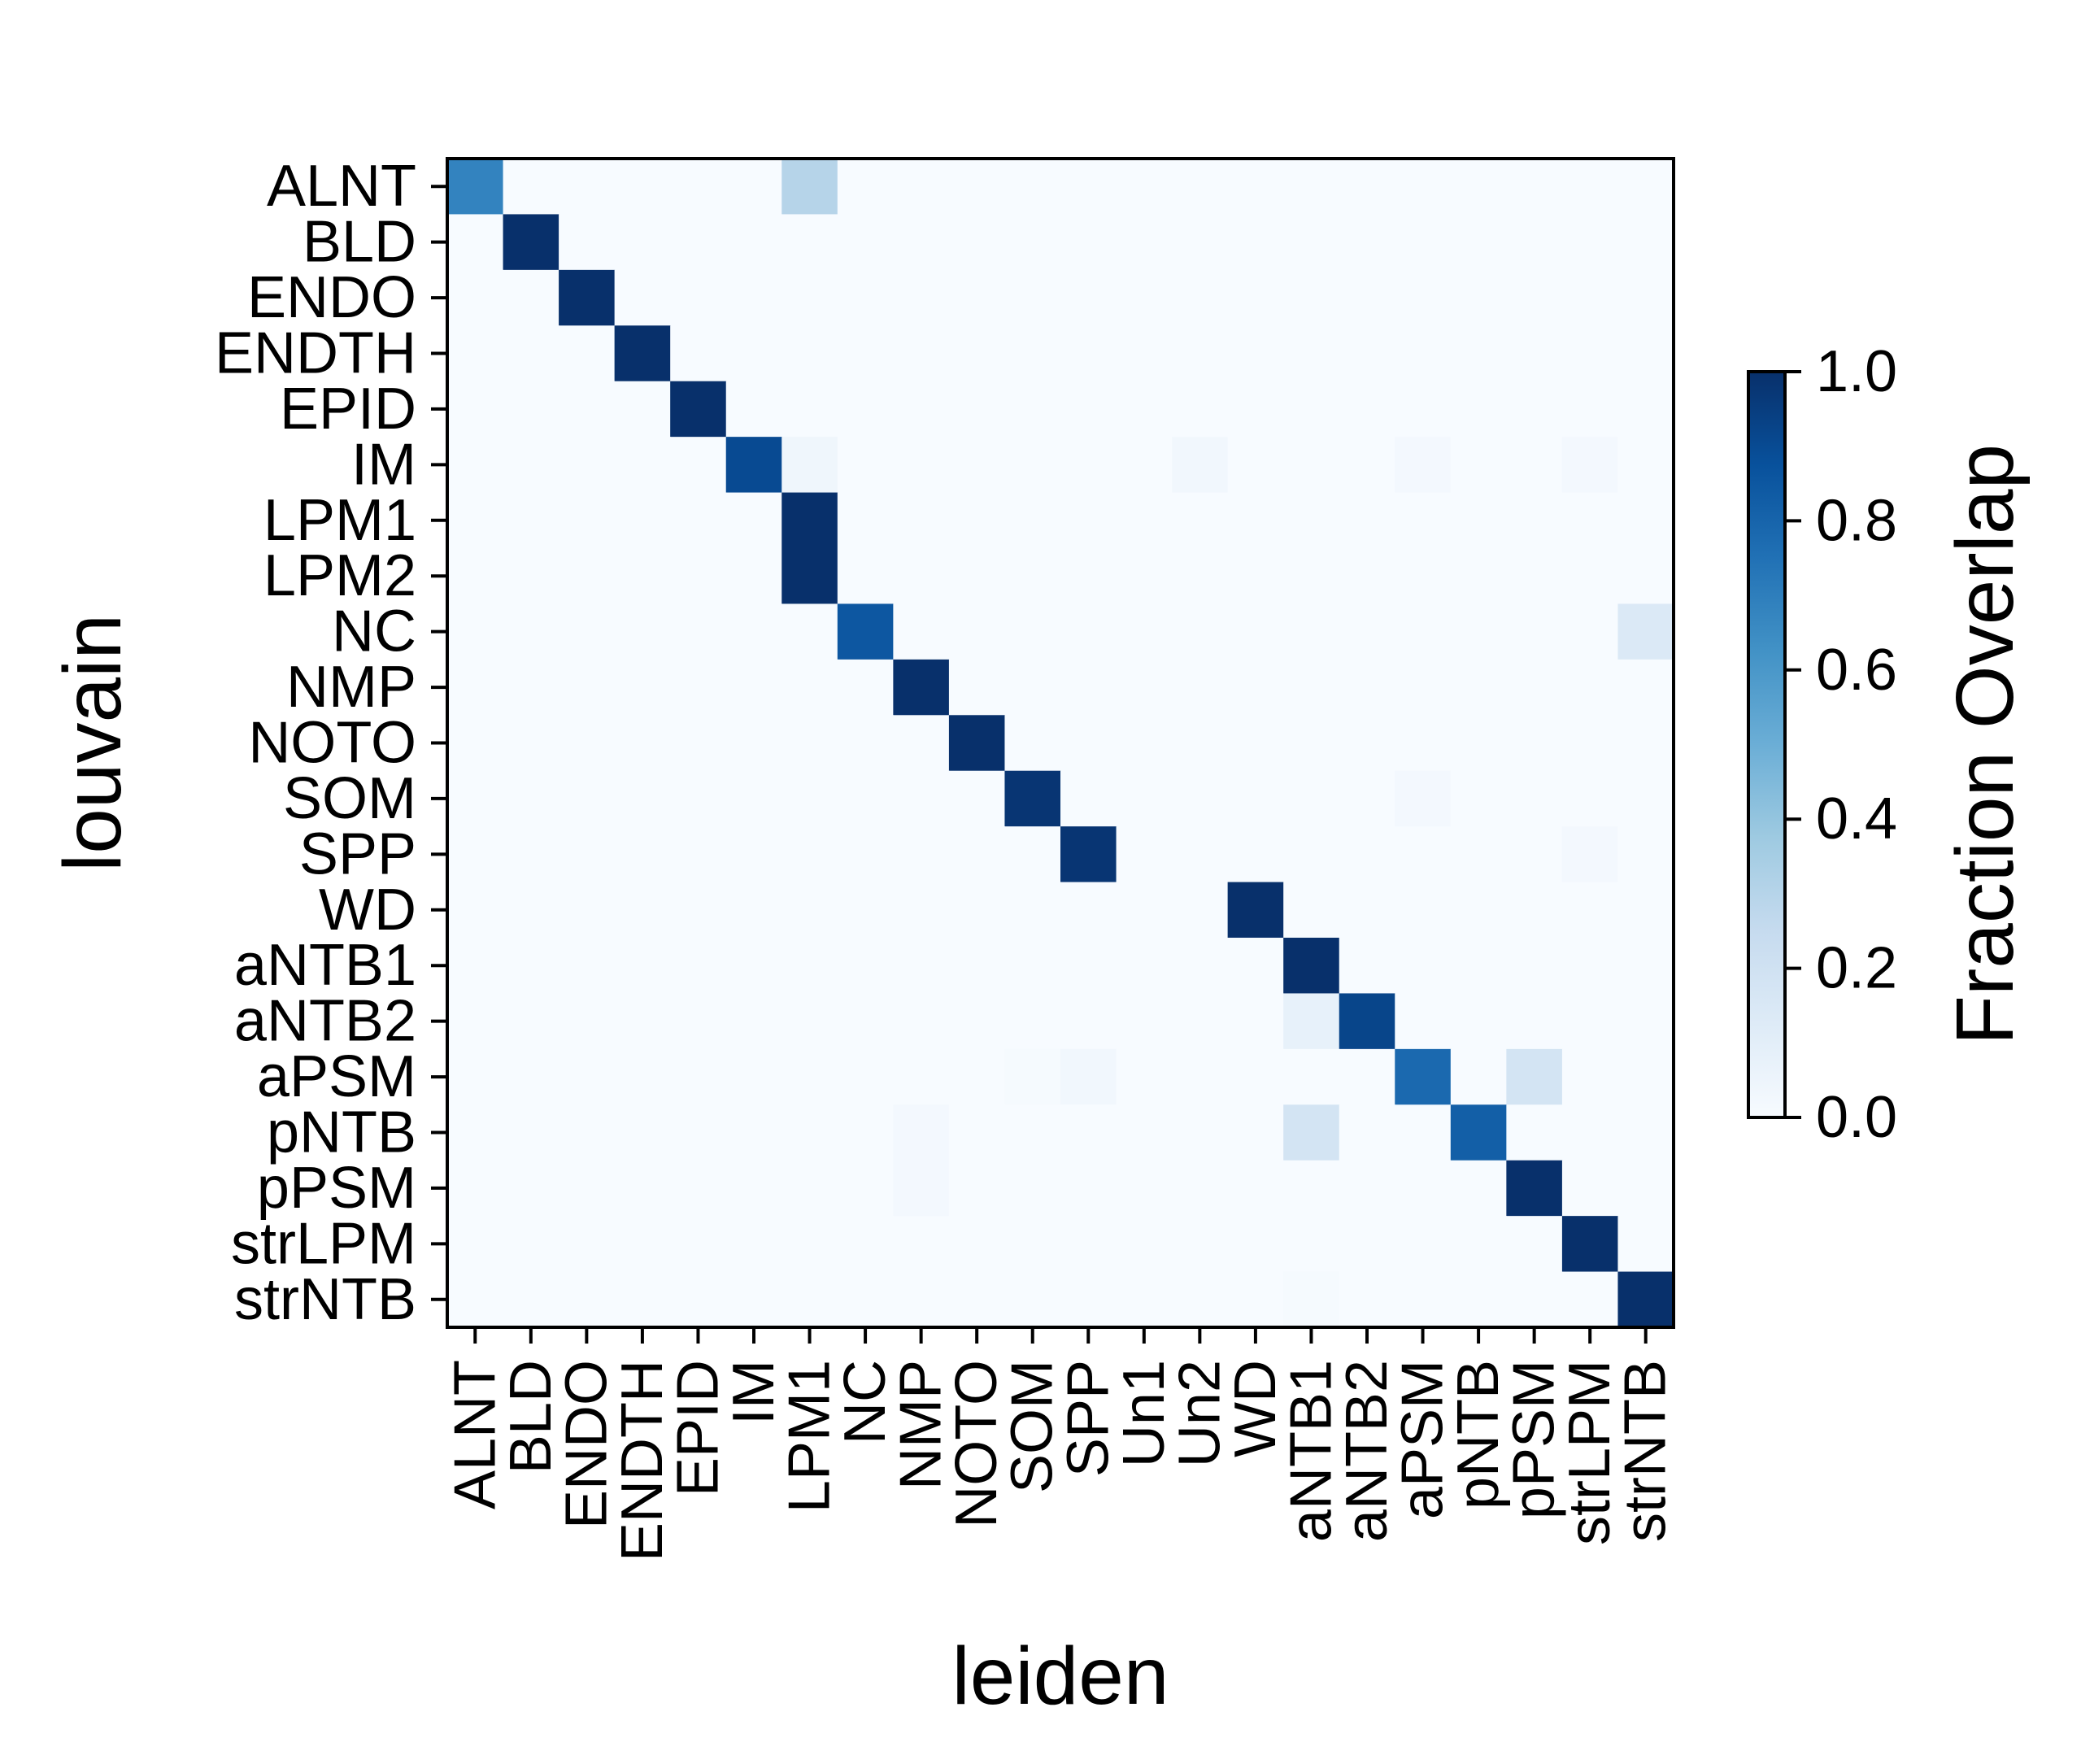 The height and width of the screenshot is (1764, 2081). I want to click on heatmap-cell-NC-pNTB, so click(1478, 631).